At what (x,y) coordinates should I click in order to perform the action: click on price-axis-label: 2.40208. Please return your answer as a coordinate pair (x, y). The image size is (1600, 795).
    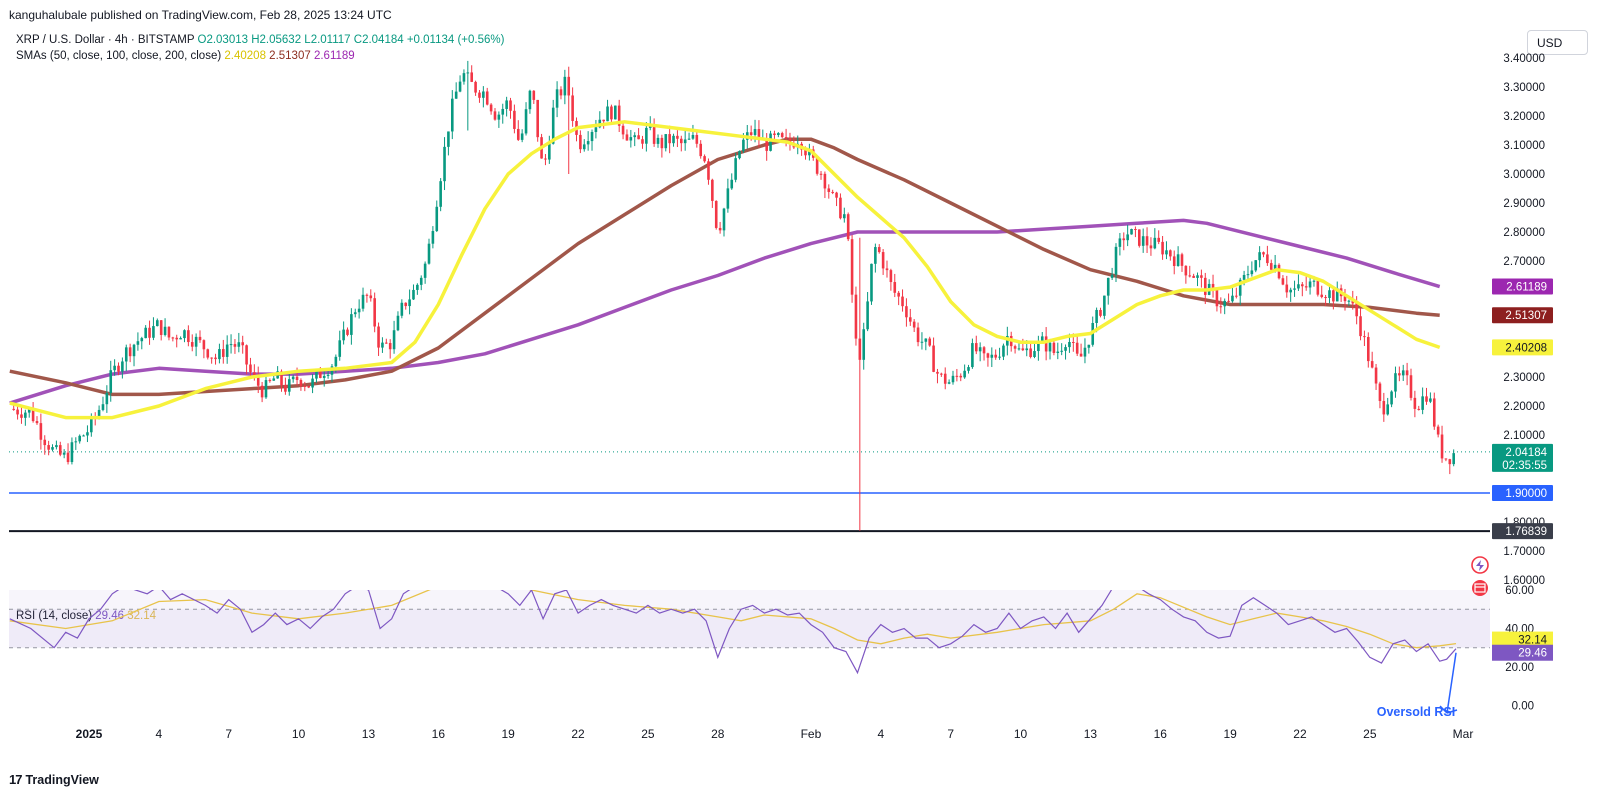
    Looking at the image, I should click on (1522, 347).